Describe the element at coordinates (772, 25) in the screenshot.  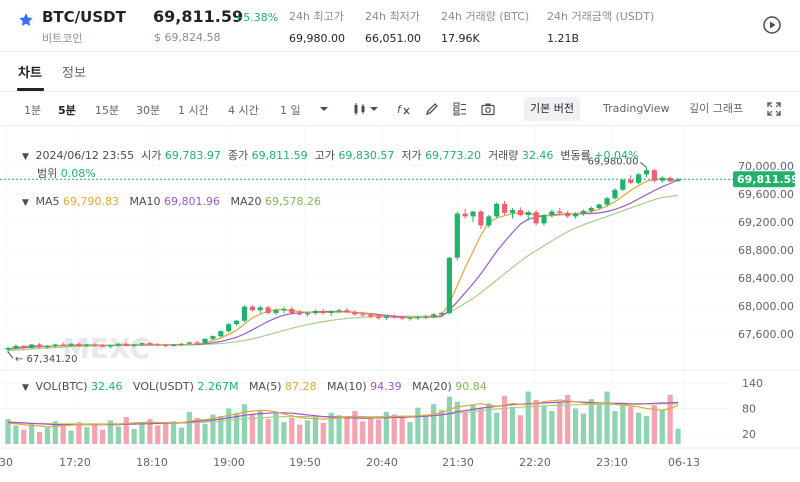
I see `play-circle-icon` at that location.